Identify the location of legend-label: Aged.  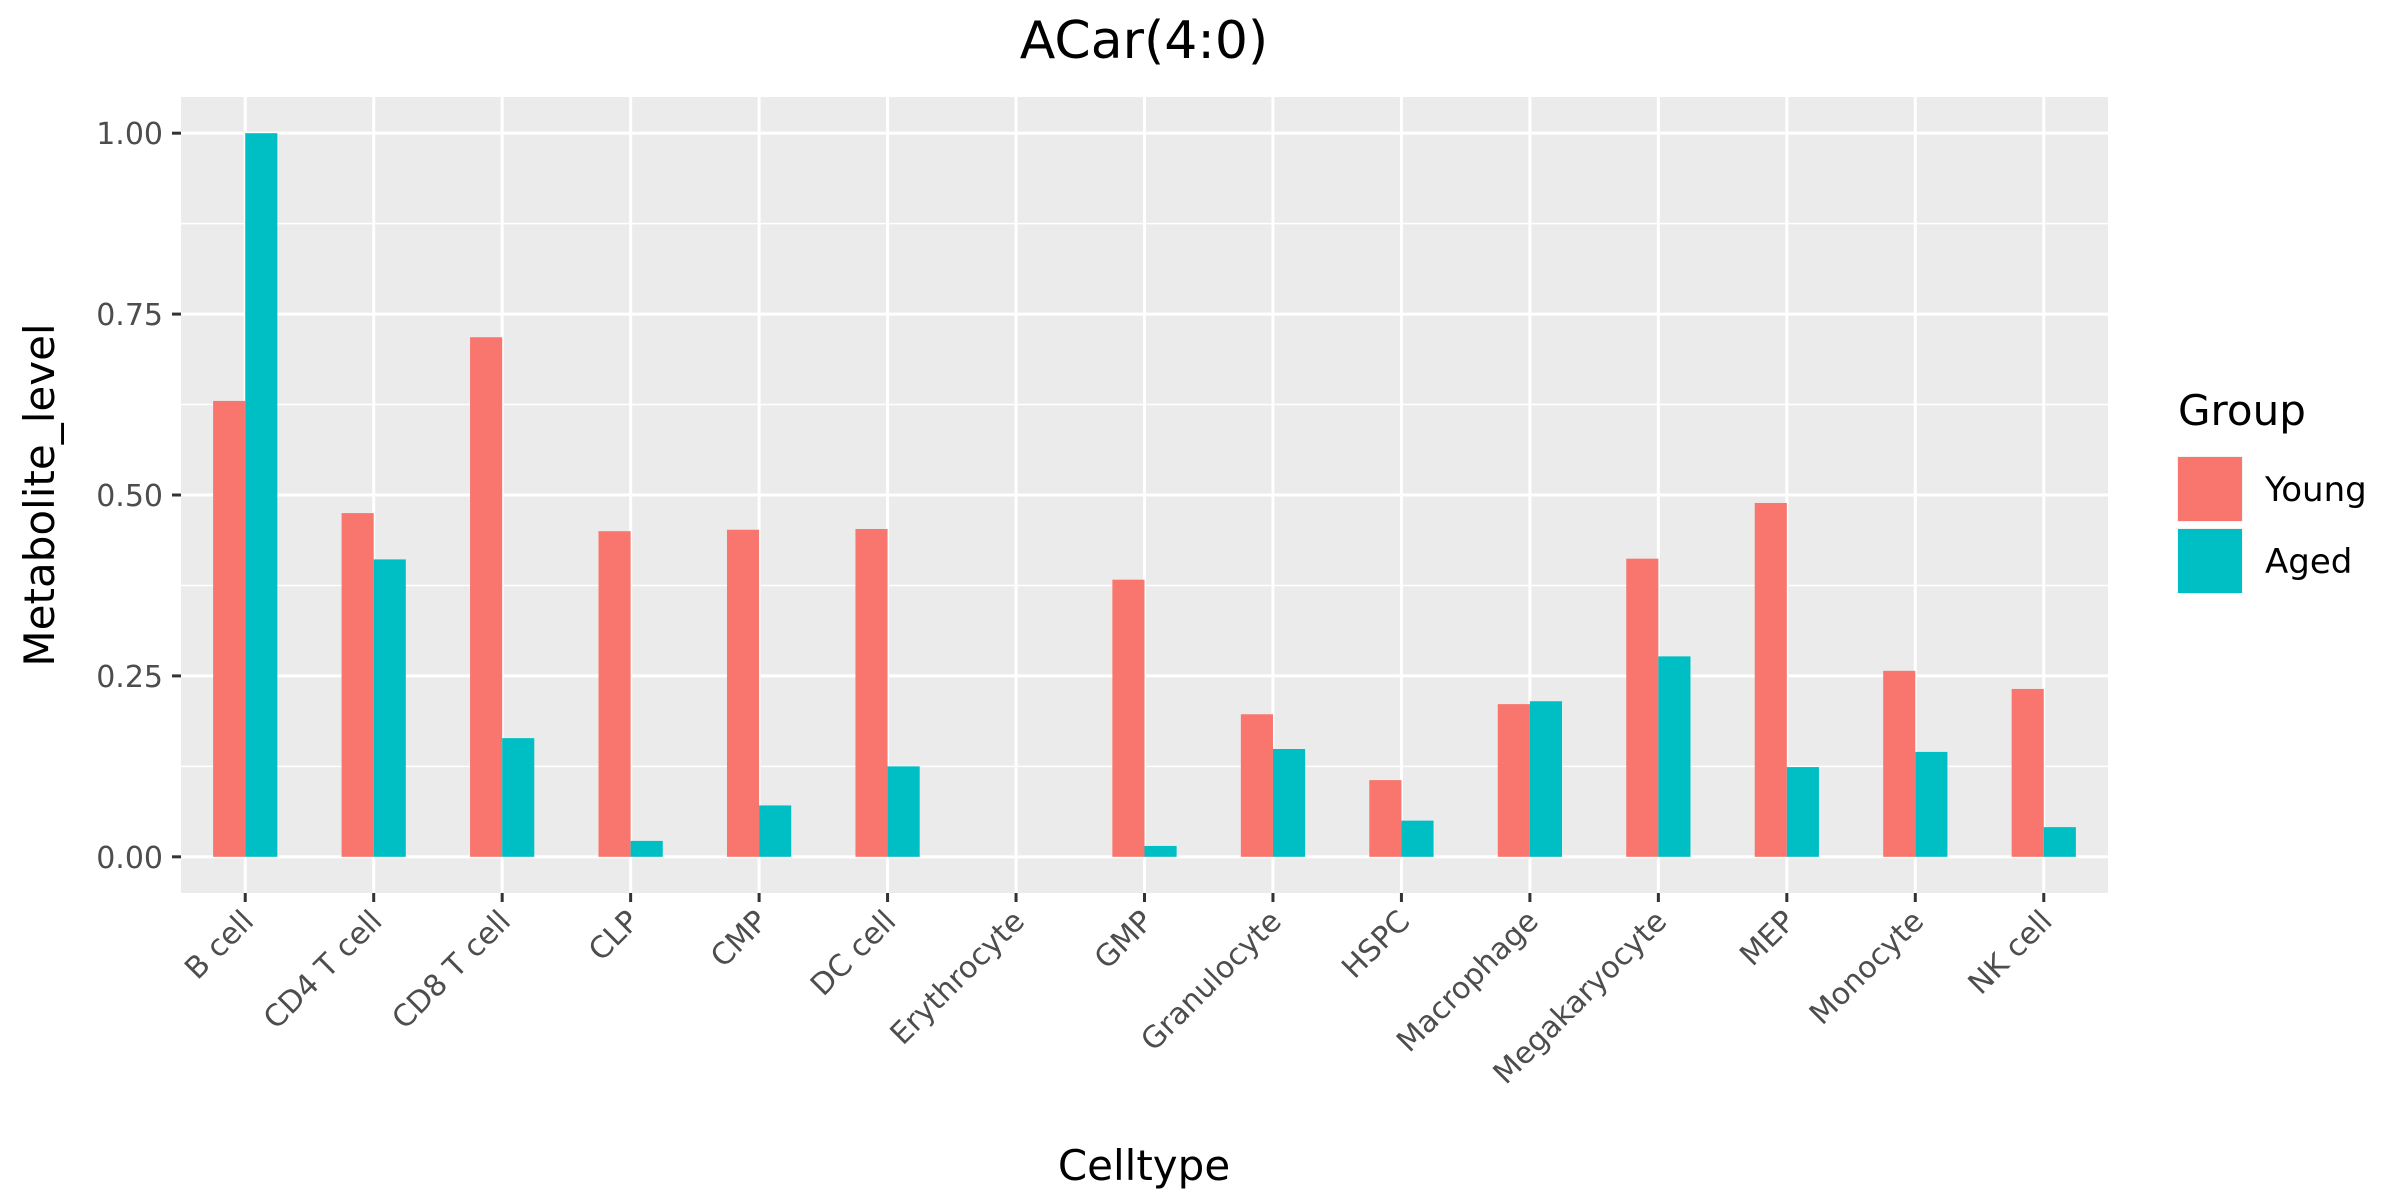
(2308, 562).